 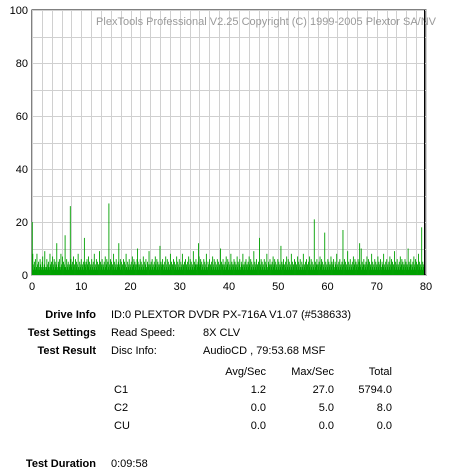 I want to click on y-tick-label: 80, so click(x=22, y=64).